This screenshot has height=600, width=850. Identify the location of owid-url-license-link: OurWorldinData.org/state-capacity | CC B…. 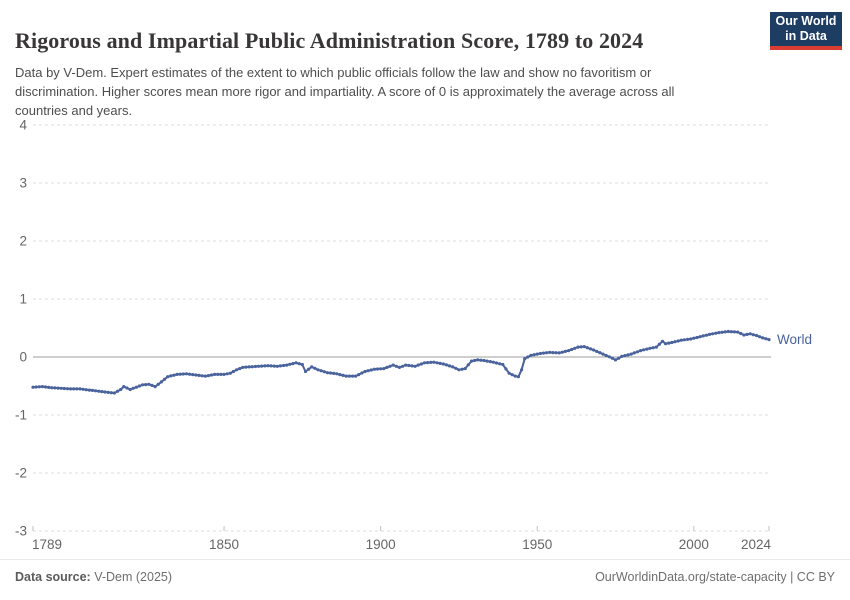
(715, 577).